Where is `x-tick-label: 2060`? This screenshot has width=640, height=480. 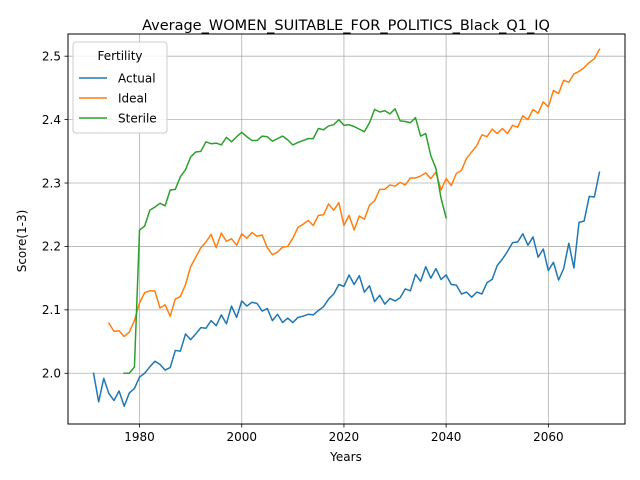
x-tick-label: 2060 is located at coordinates (548, 437).